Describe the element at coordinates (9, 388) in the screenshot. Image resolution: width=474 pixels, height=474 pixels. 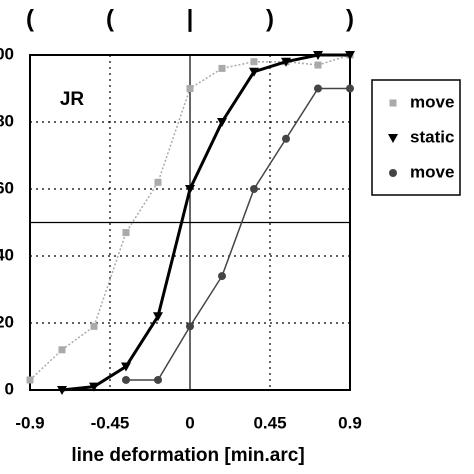
I see `y-tick-label: 0` at that location.